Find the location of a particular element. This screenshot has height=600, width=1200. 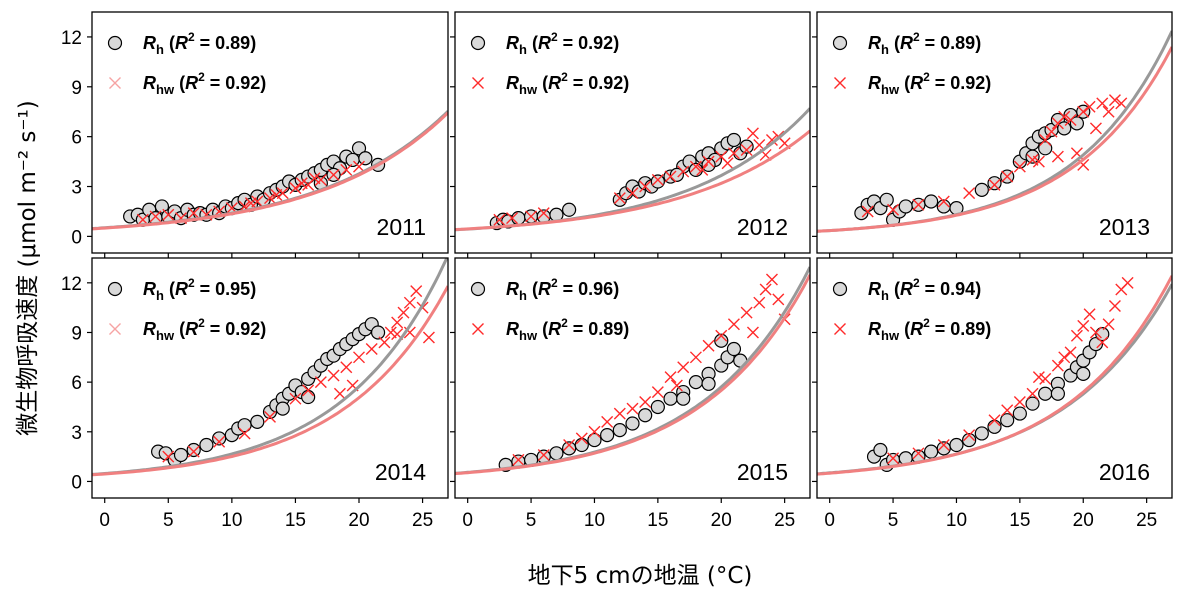

legend-rh-label: Rh (R2 = 0.96) is located at coordinates (562, 289).